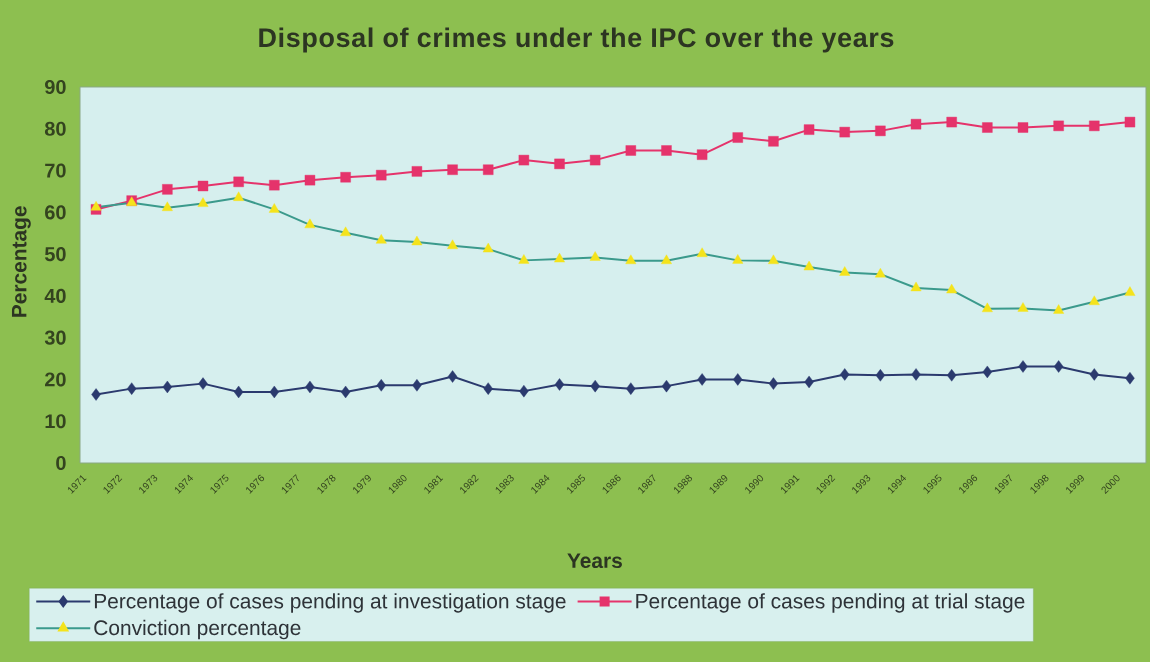 Image resolution: width=1150 pixels, height=662 pixels. What do you see at coordinates (55, 337) in the screenshot?
I see `y-tick-label: 30` at bounding box center [55, 337].